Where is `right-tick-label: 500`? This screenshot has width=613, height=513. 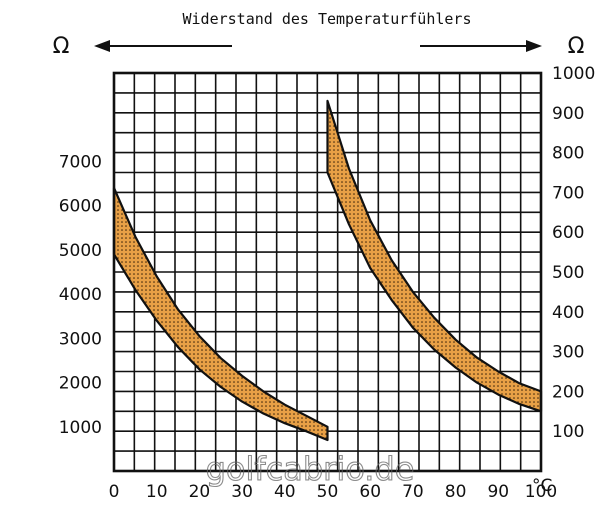 right-tick-label: 500 is located at coordinates (568, 273).